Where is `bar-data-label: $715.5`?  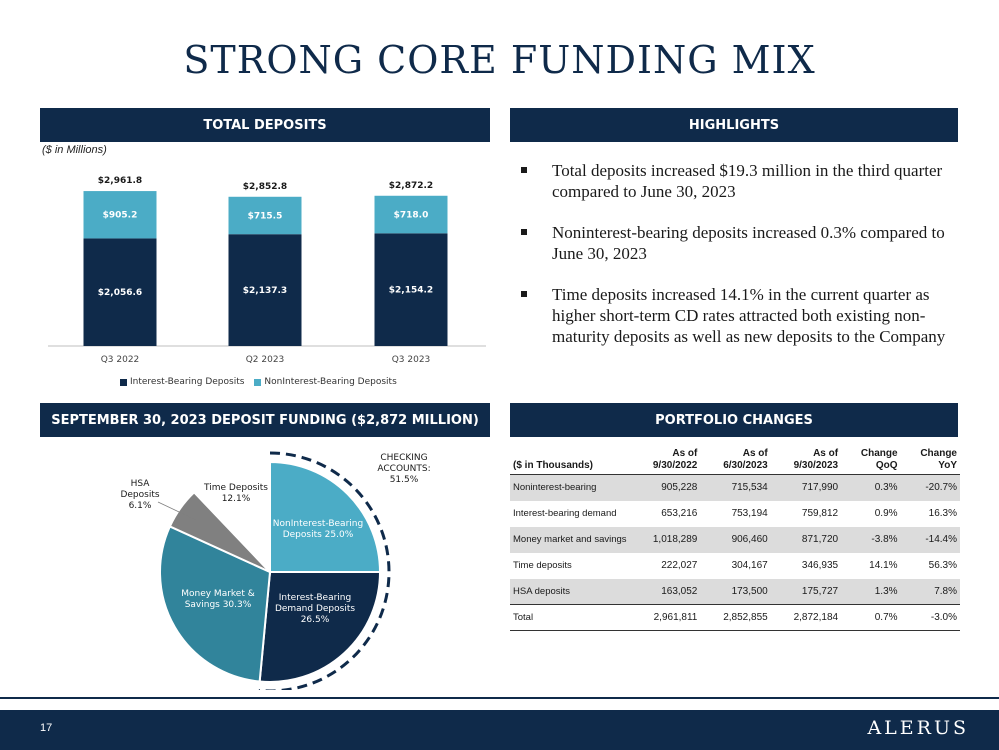
bar-data-label: $715.5 is located at coordinates (265, 216).